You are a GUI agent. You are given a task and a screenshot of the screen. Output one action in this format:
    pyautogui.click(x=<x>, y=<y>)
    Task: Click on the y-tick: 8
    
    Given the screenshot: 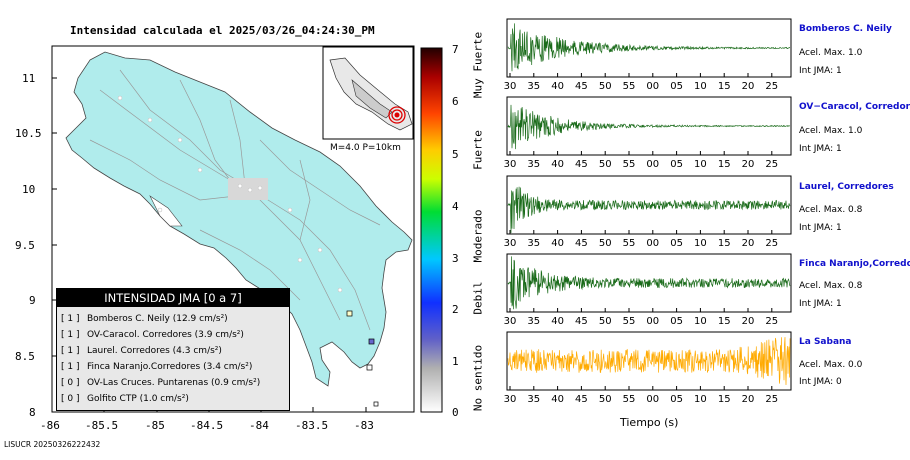 What is the action you would take?
    pyautogui.click(x=32, y=412)
    